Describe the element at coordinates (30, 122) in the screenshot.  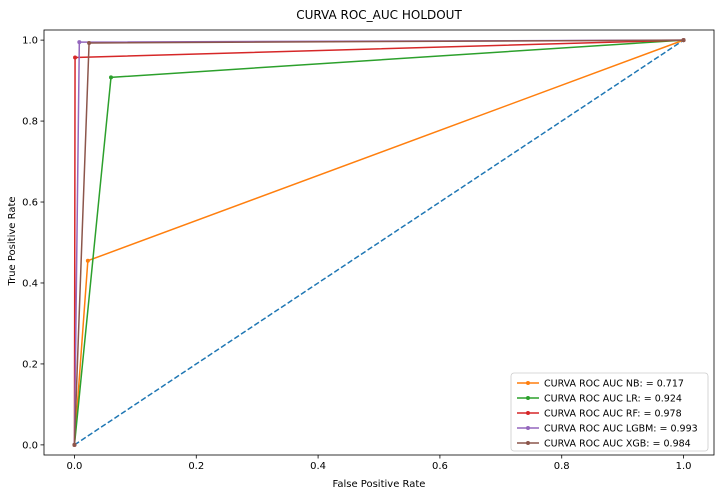
I see `y-tick-label: 0.8` at that location.